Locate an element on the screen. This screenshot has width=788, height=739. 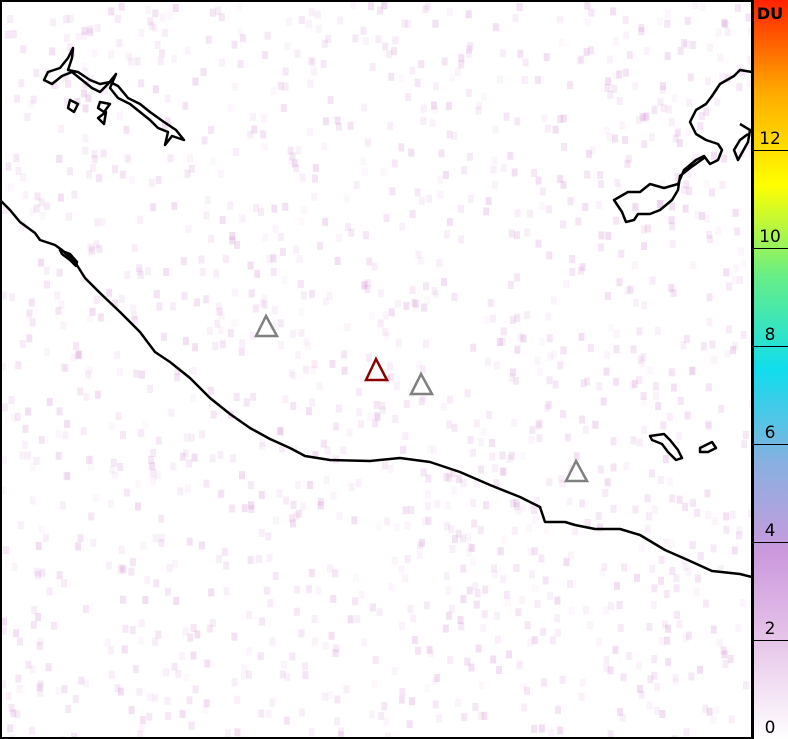
colorbar-tick is located at coordinates (770, 542).